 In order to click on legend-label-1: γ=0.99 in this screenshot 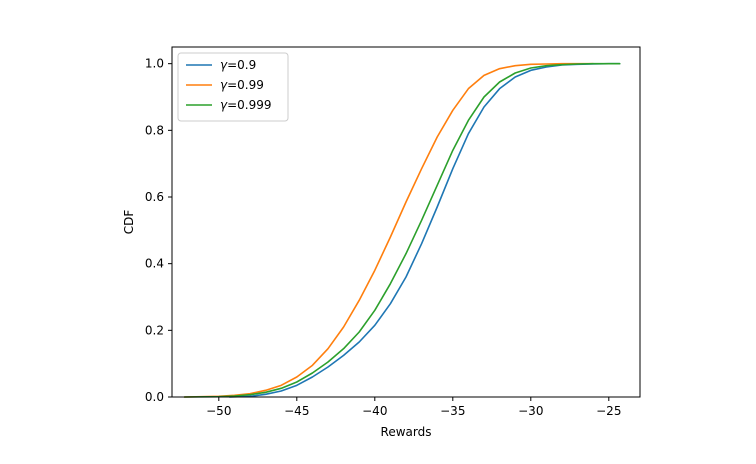, I will do `click(242, 85)`.